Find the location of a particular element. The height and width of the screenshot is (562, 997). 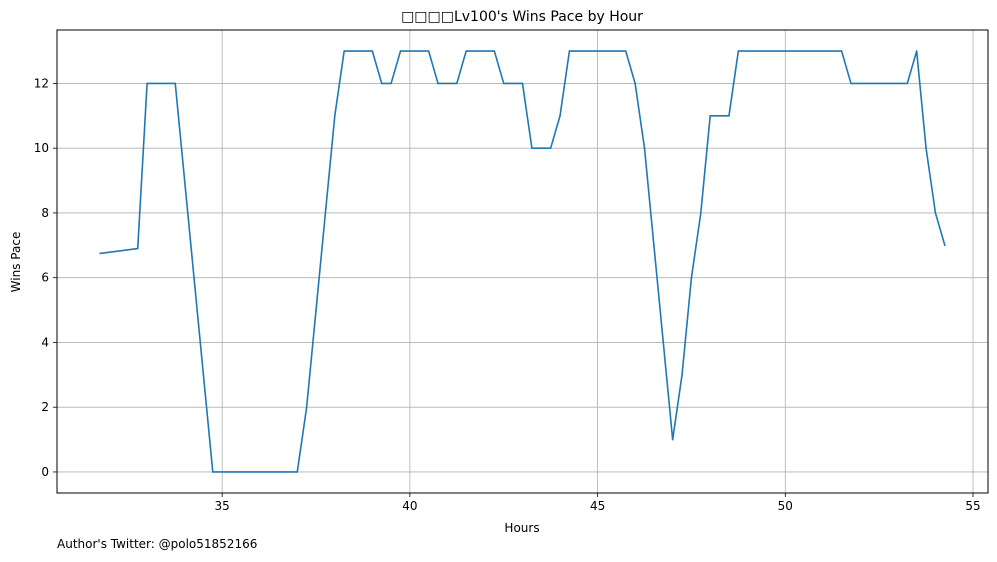

x-tick-label: 45 is located at coordinates (597, 506).